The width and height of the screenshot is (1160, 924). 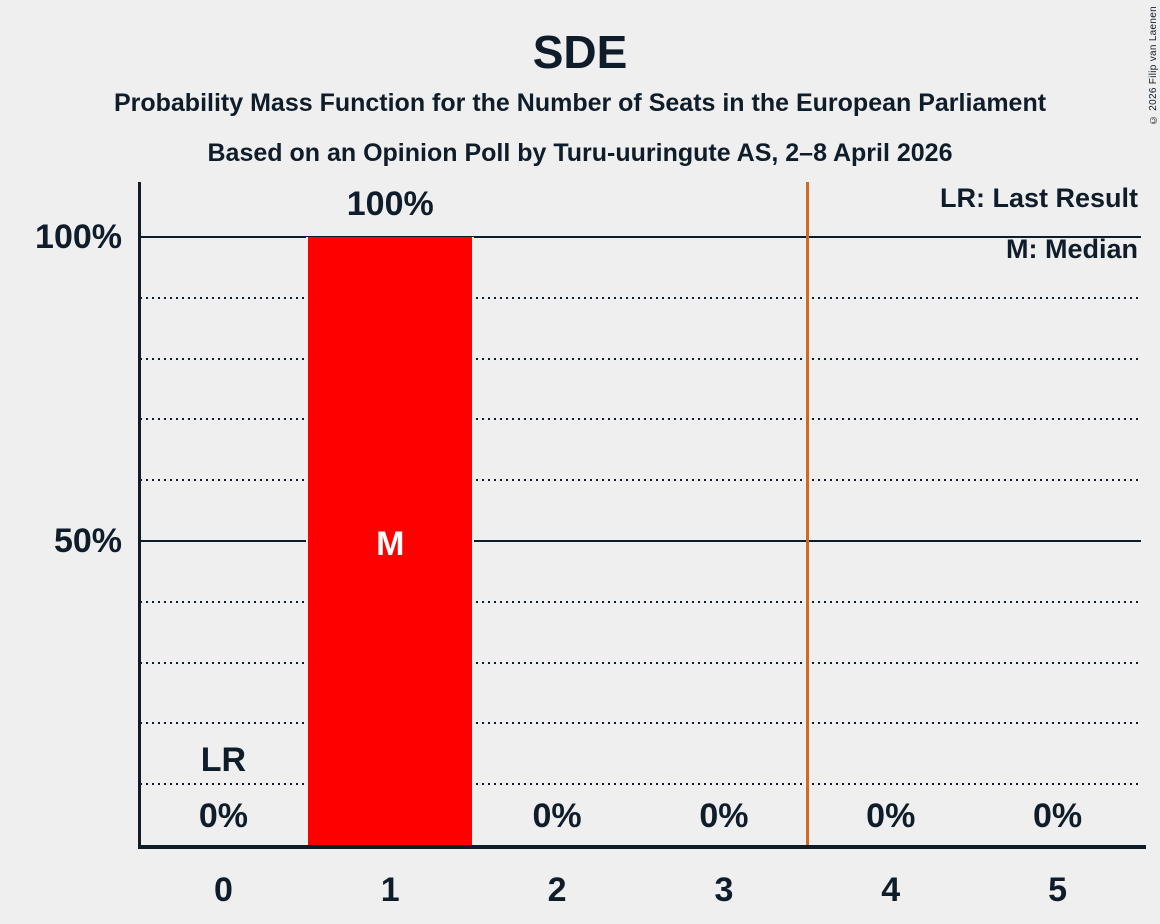 I want to click on gridline-dotted-30pct, so click(x=640, y=662).